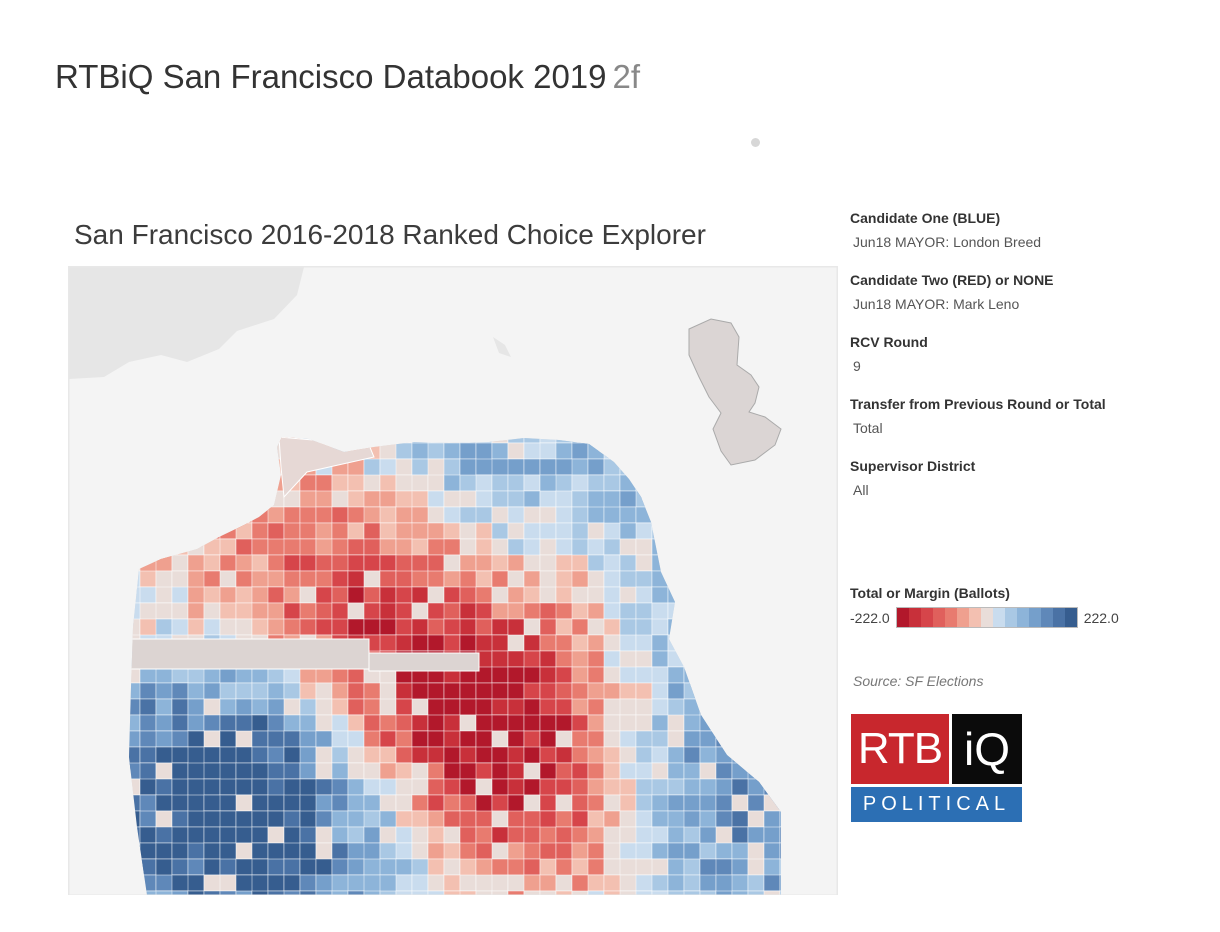  Describe the element at coordinates (249, 654) in the screenshot. I see `park-area` at that location.